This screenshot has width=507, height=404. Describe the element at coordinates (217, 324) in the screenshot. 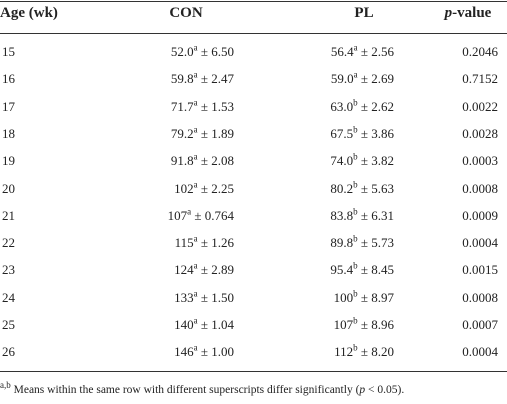

I see `cell-sd: ± 1.04` at that location.